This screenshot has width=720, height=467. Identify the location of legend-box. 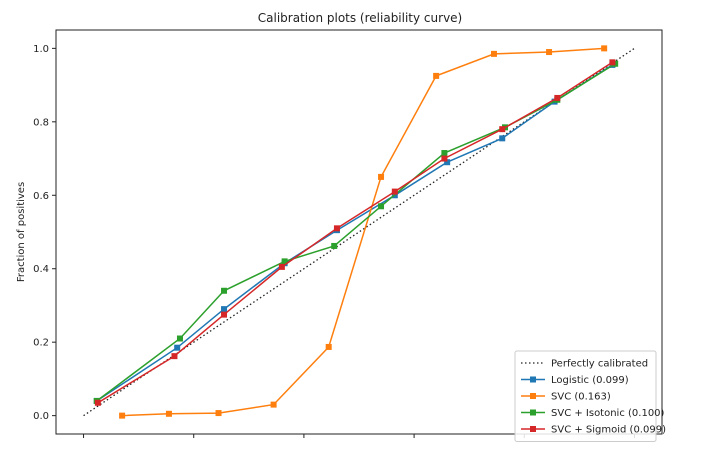
(585, 396).